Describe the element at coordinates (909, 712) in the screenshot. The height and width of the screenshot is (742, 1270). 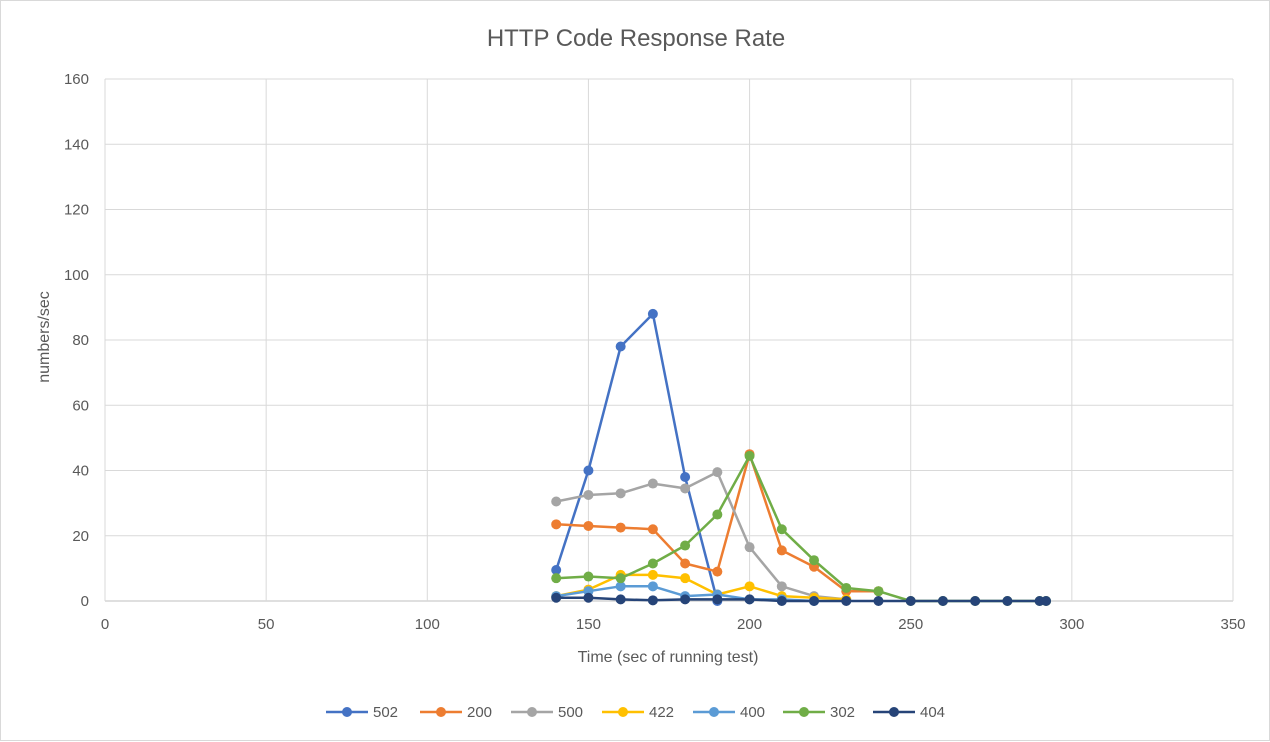
I see `legend-item-404: 404` at that location.